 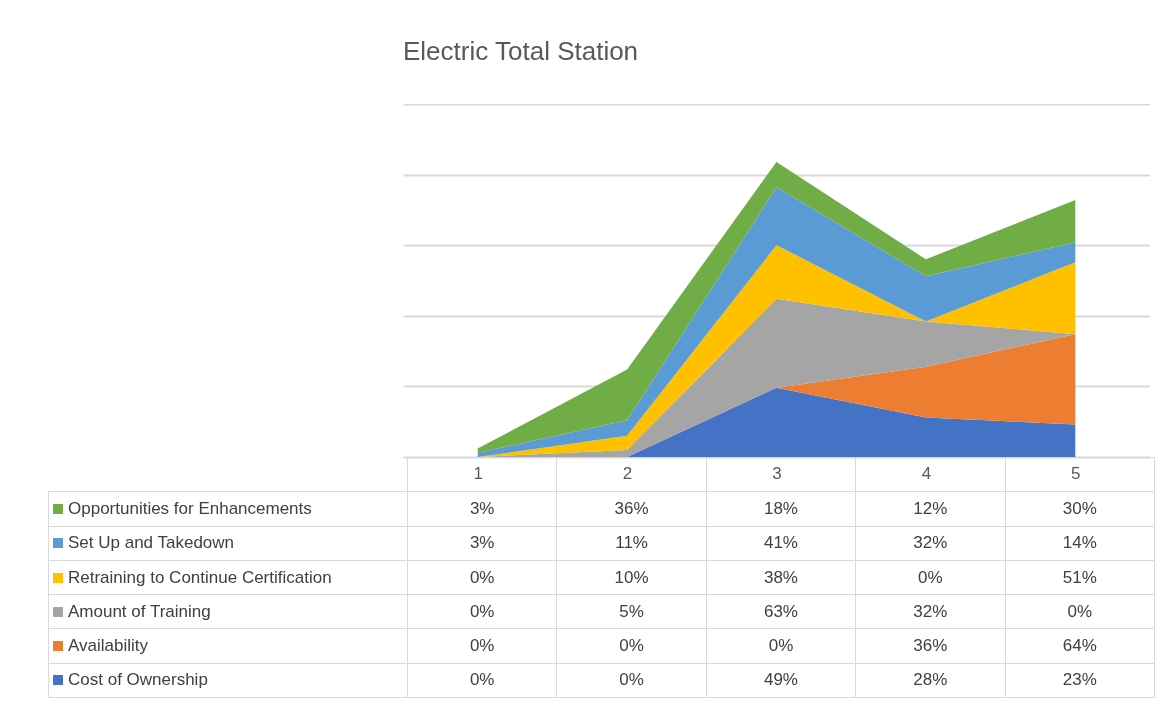 What do you see at coordinates (228, 509) in the screenshot?
I see `legend-label: Opportunities for Enhancements` at bounding box center [228, 509].